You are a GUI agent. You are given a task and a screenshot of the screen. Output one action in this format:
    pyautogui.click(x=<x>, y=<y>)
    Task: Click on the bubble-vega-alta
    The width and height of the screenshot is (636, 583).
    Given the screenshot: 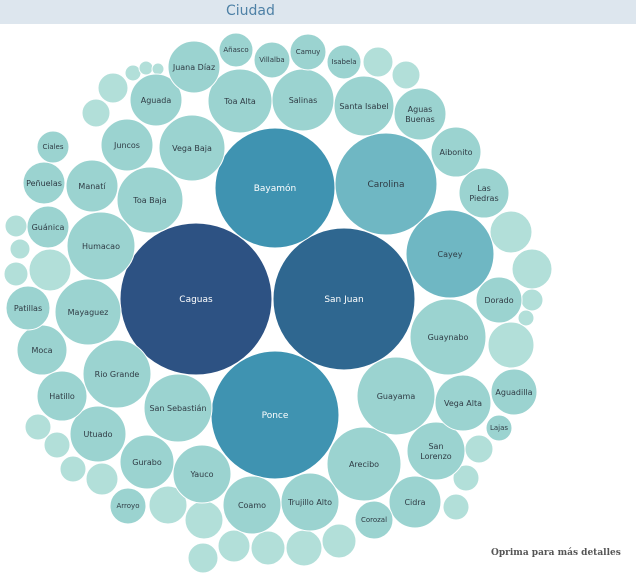 What is the action you would take?
    pyautogui.click(x=463, y=403)
    